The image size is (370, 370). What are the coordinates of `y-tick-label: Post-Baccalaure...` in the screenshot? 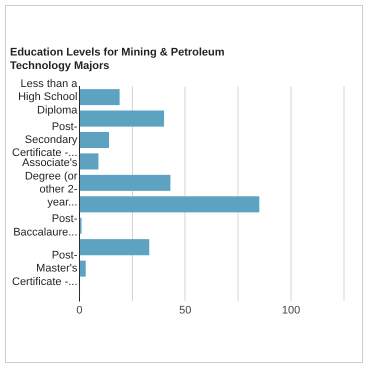 It's located at (45, 225).